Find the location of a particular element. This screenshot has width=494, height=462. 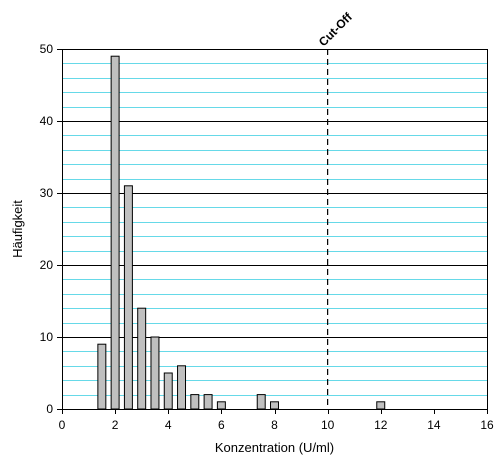

x-tick-label: 12 is located at coordinates (381, 425).